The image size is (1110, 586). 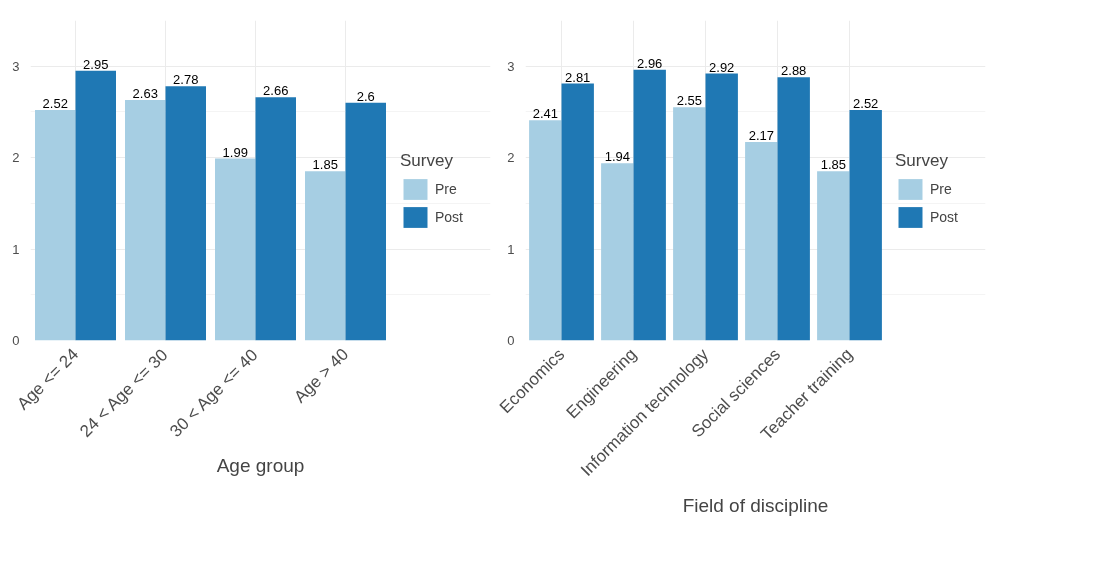 I want to click on data-label: 2.88, so click(x=794, y=71).